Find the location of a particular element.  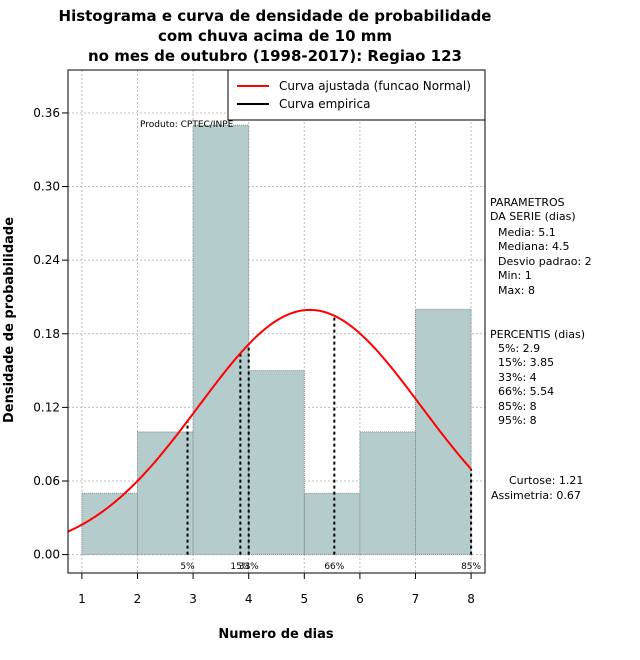

parametros-title-line-1: PARAMETROS is located at coordinates (527, 202).